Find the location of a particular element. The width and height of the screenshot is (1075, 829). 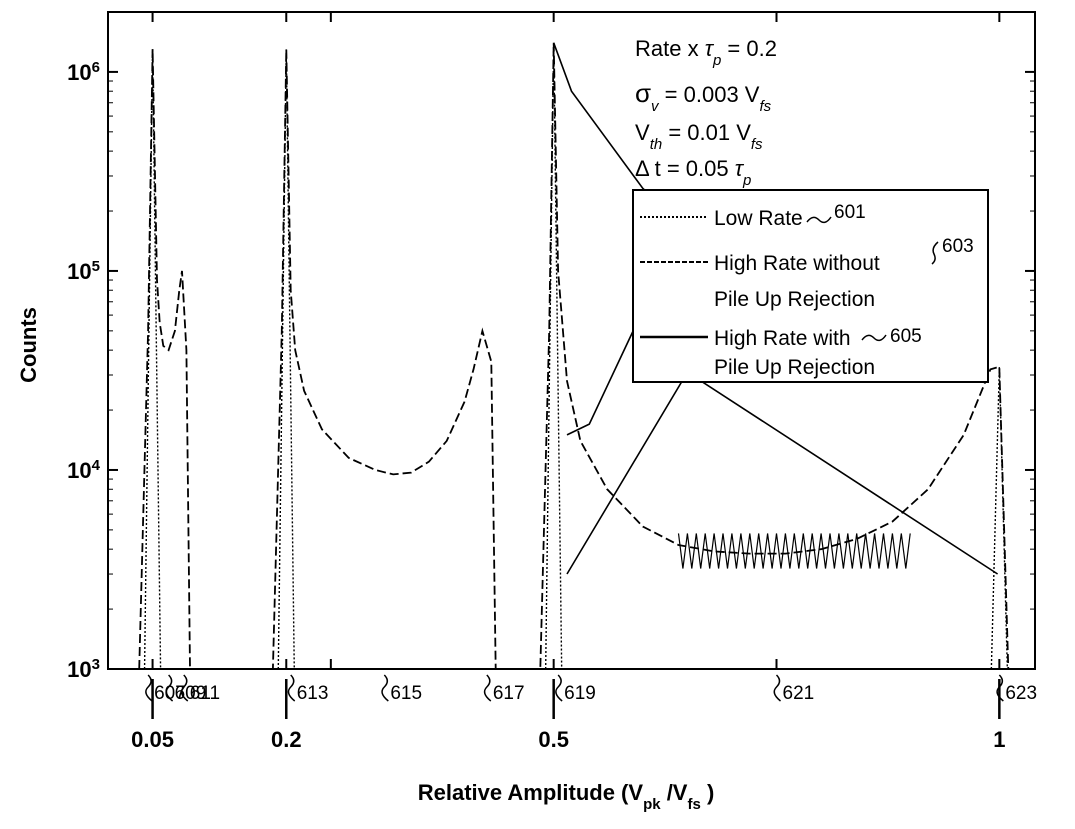

legend-label-with-line2: Pile Up Rejection is located at coordinates (794, 367).